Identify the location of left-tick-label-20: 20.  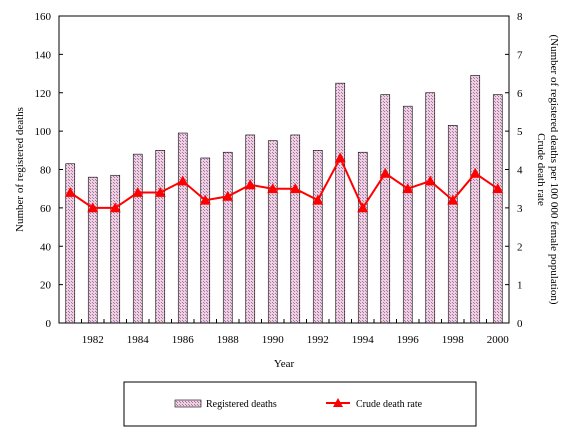
(46, 286).